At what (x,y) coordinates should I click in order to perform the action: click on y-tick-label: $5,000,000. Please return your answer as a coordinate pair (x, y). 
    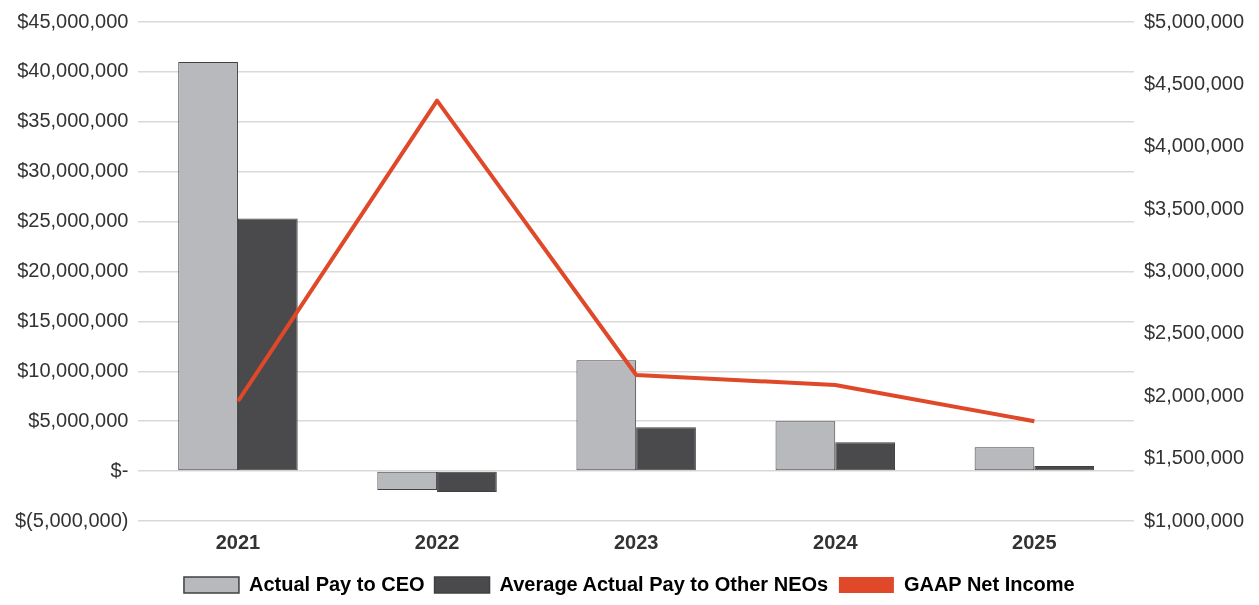
    Looking at the image, I should click on (78, 419).